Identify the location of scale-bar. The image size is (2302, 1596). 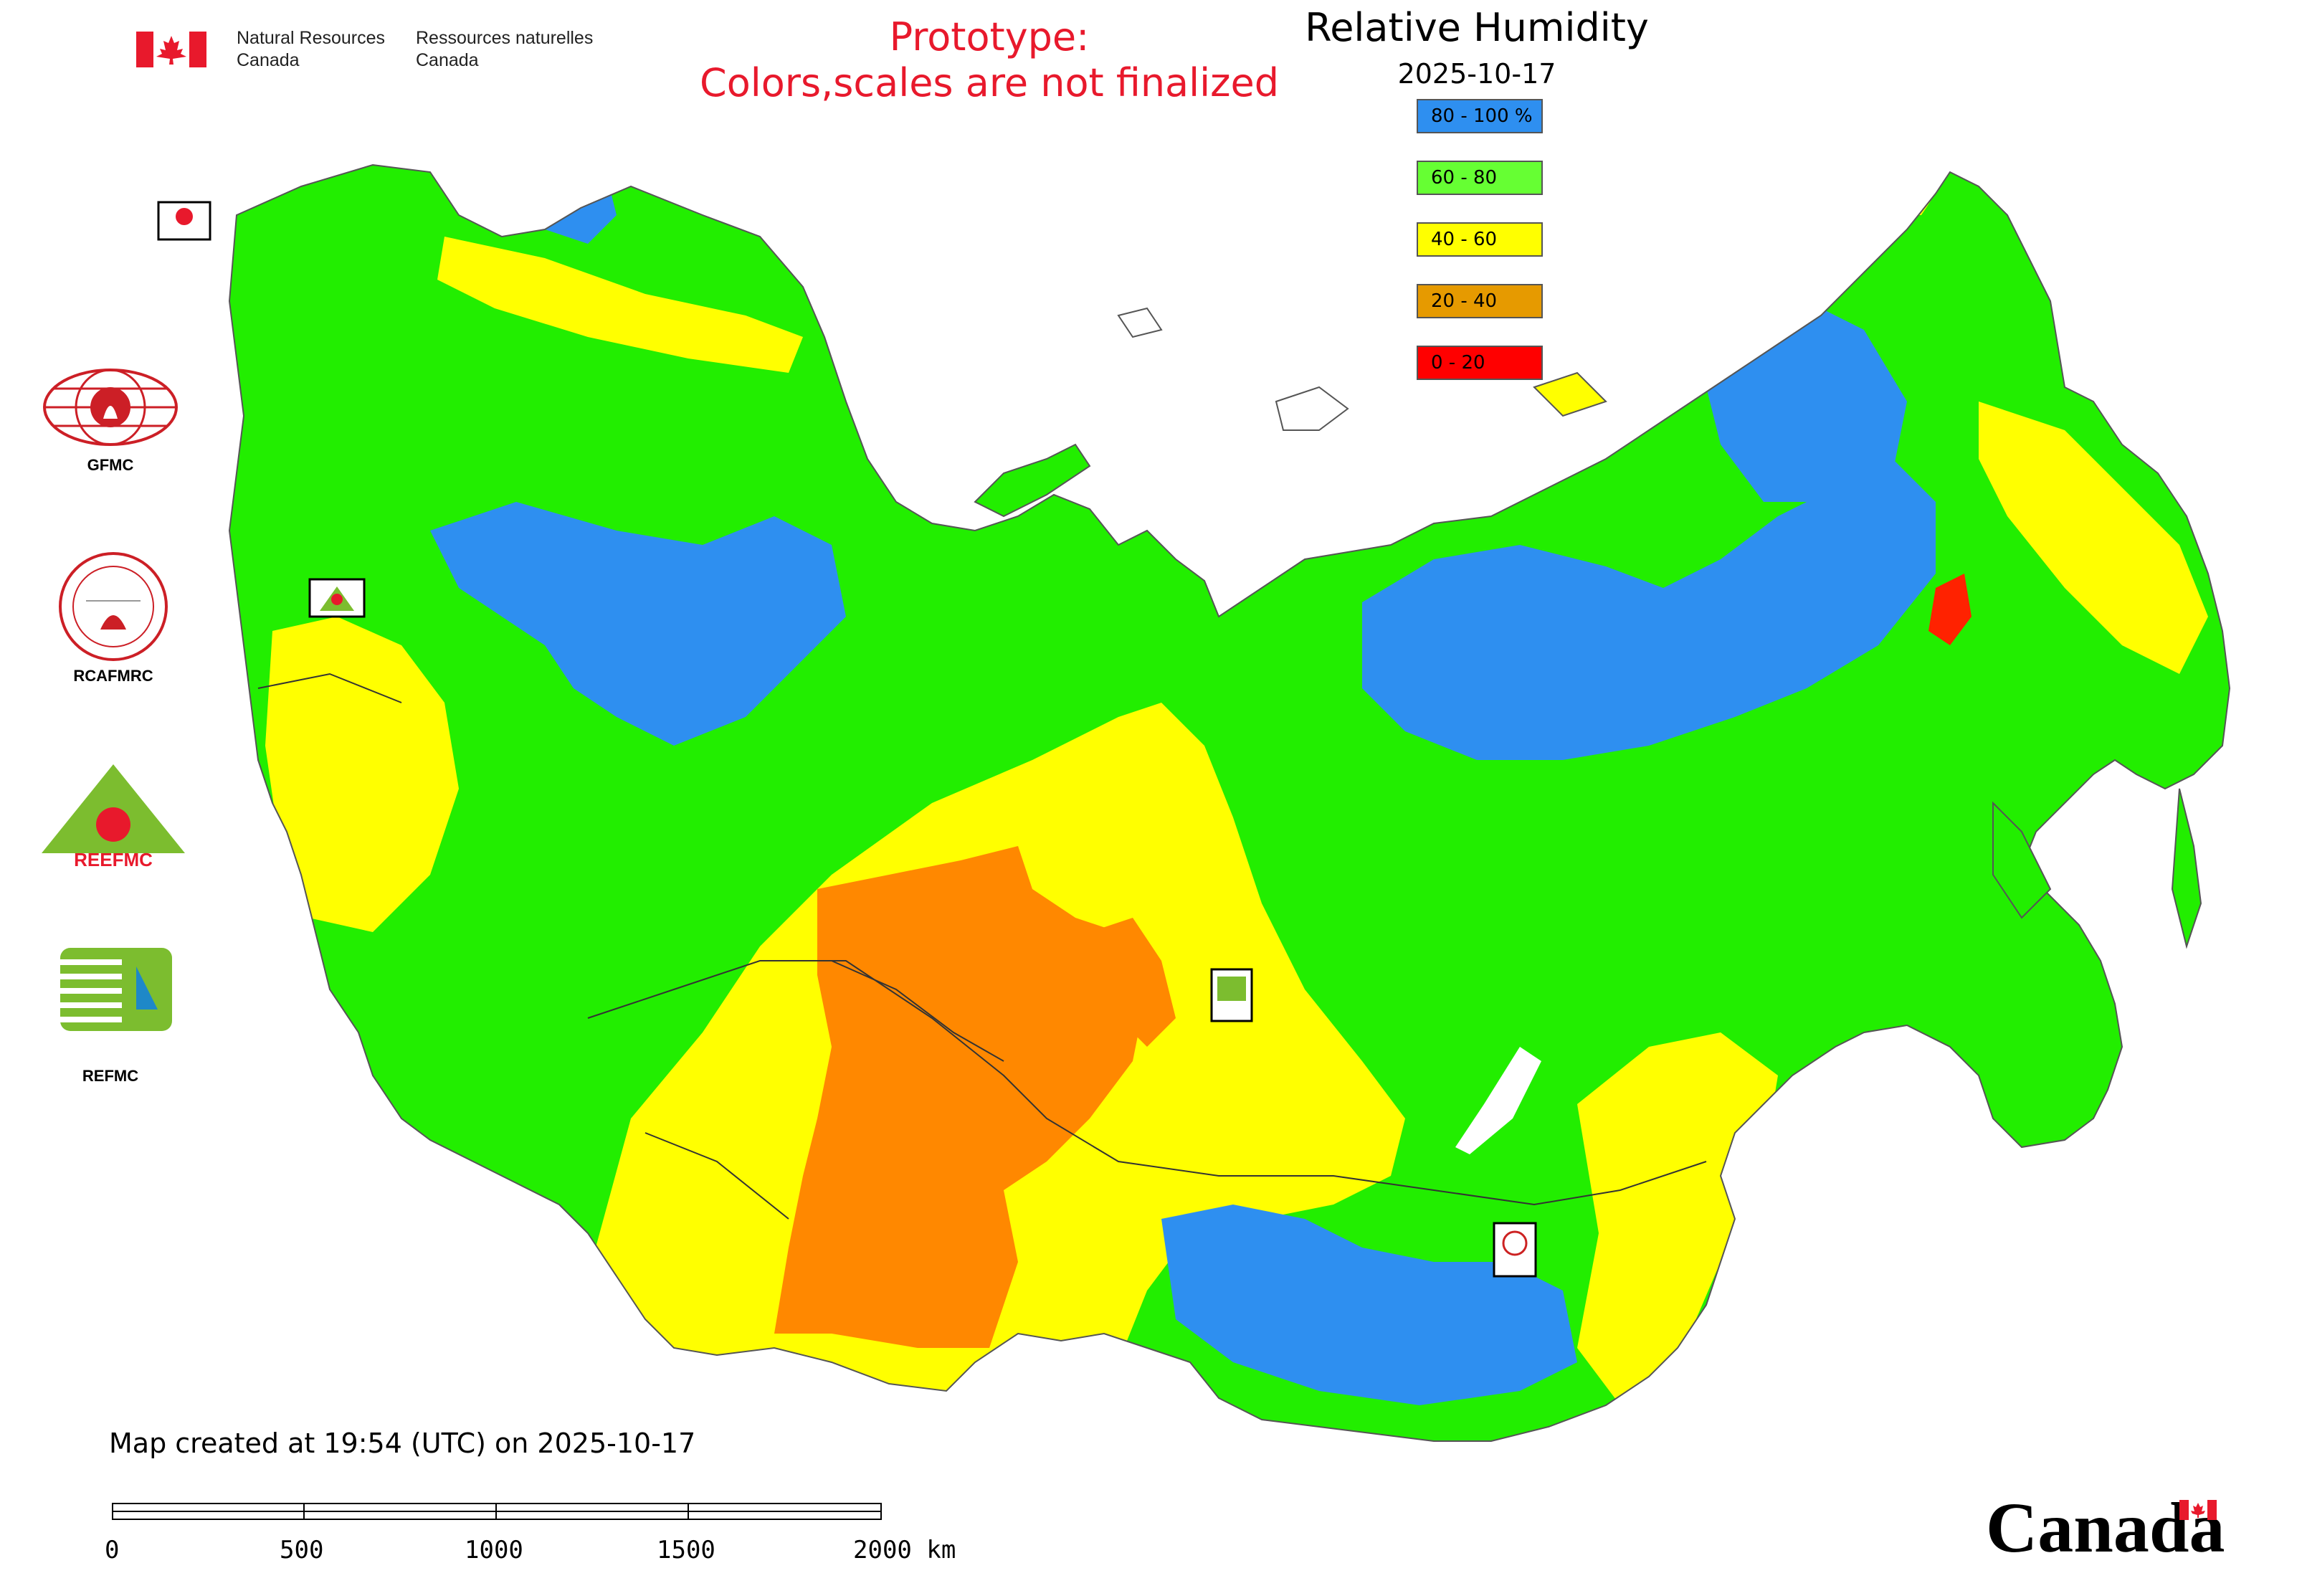
(497, 1511).